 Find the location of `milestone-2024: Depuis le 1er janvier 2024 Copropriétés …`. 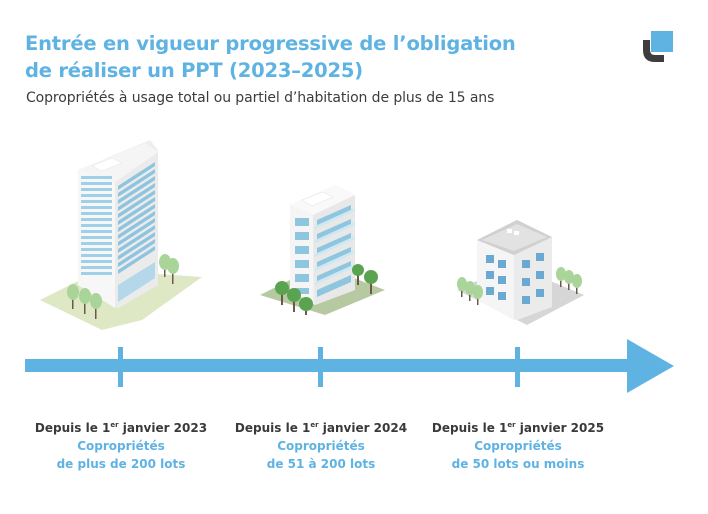

milestone-2024: Depuis le 1er janvier 2024 Copropriétés … is located at coordinates (321, 444).